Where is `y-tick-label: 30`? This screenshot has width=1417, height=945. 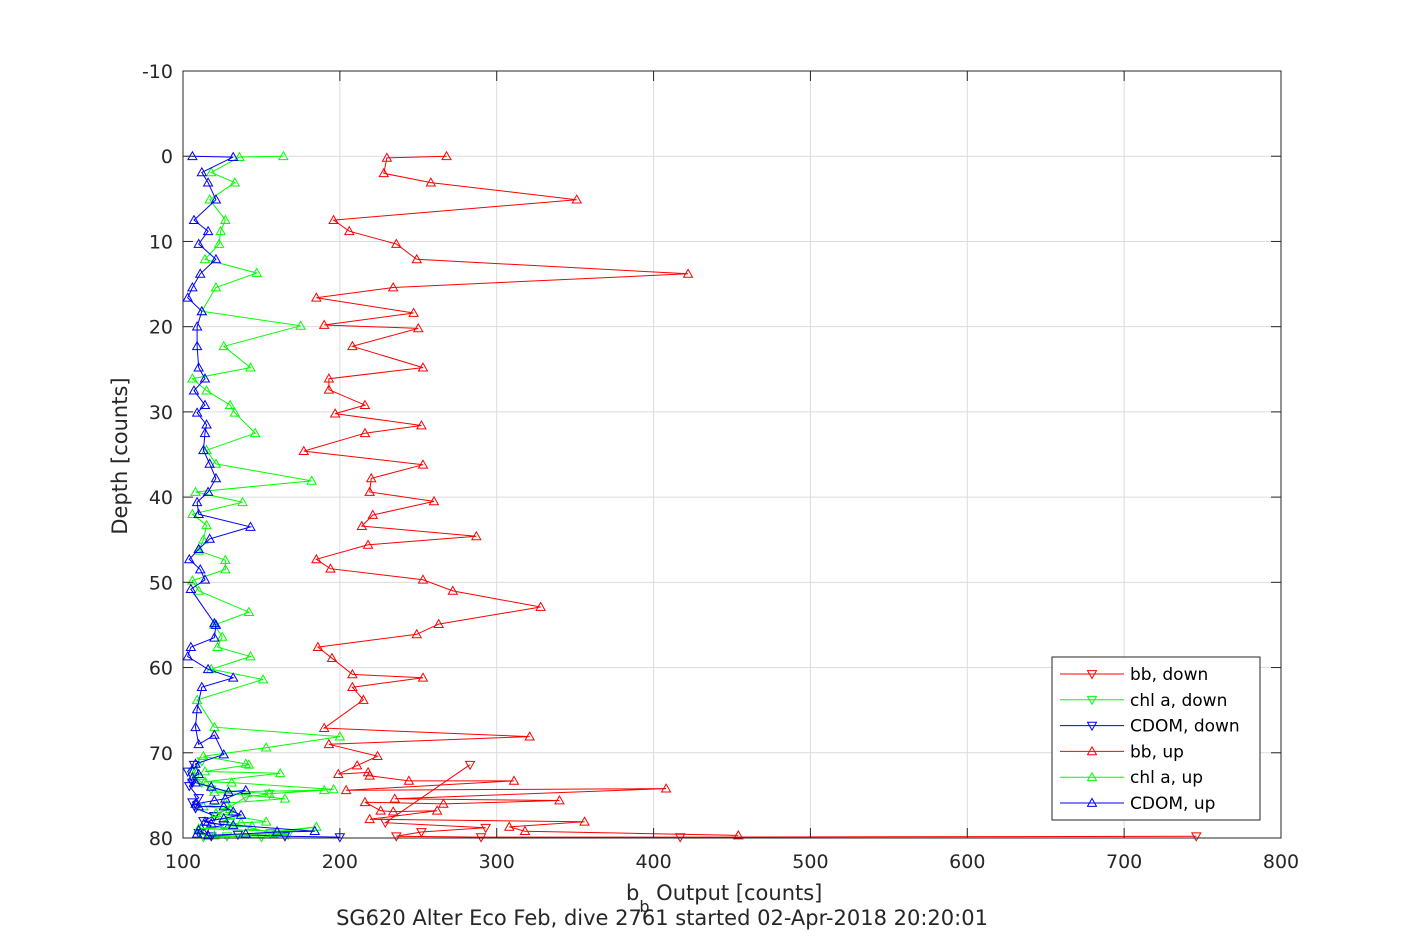 y-tick-label: 30 is located at coordinates (161, 413).